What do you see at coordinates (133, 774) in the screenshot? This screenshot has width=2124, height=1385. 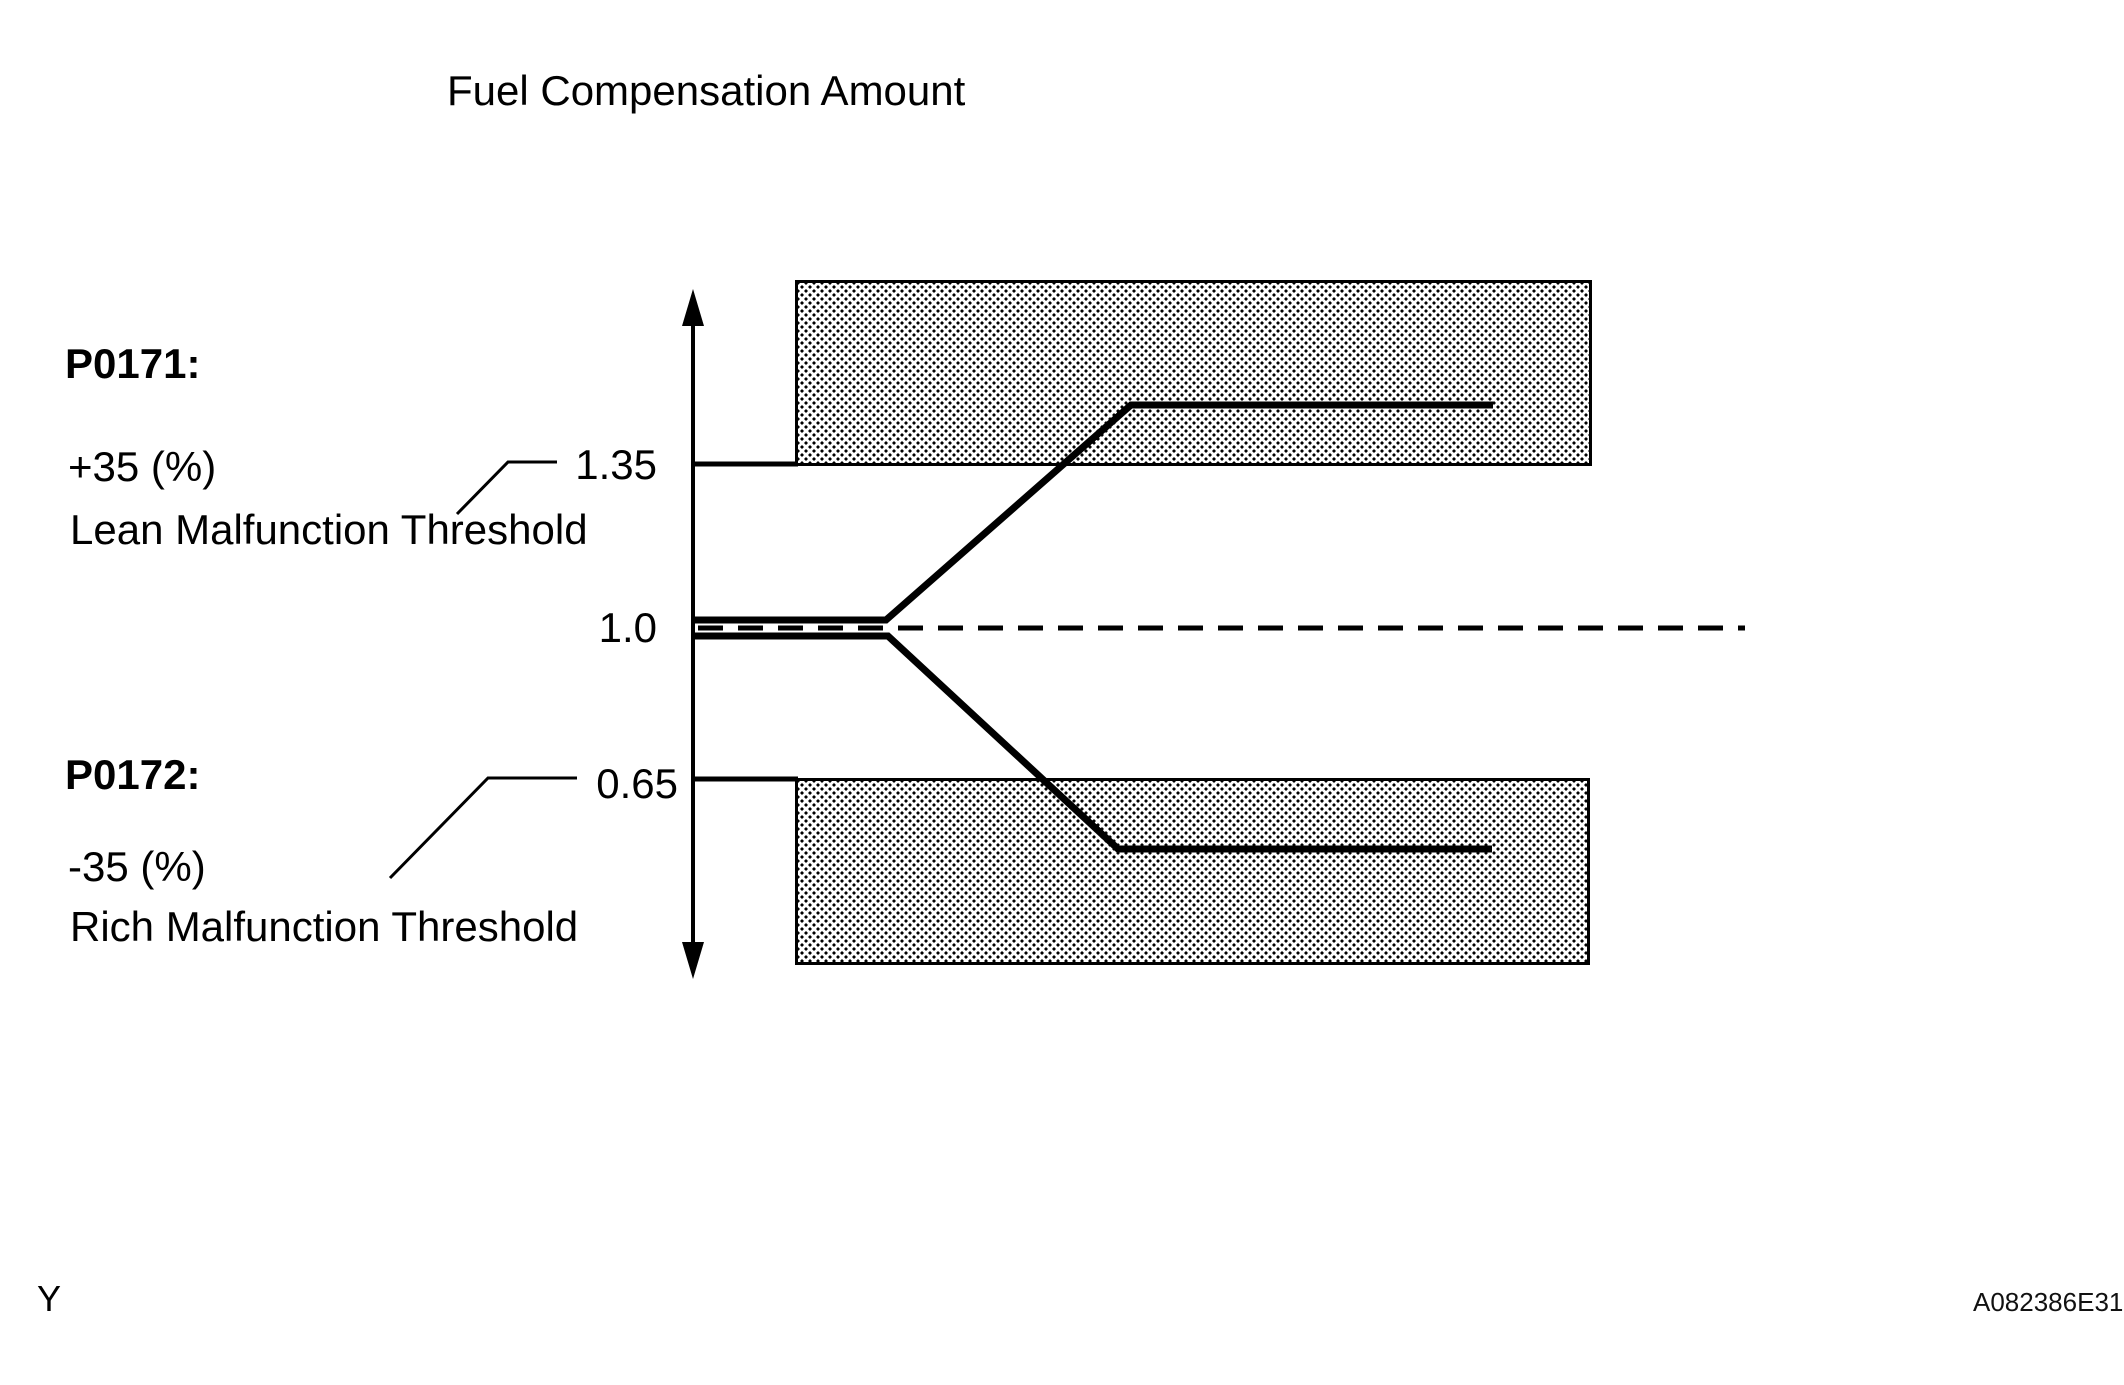 I see `p0172-code-label: P0172:` at bounding box center [133, 774].